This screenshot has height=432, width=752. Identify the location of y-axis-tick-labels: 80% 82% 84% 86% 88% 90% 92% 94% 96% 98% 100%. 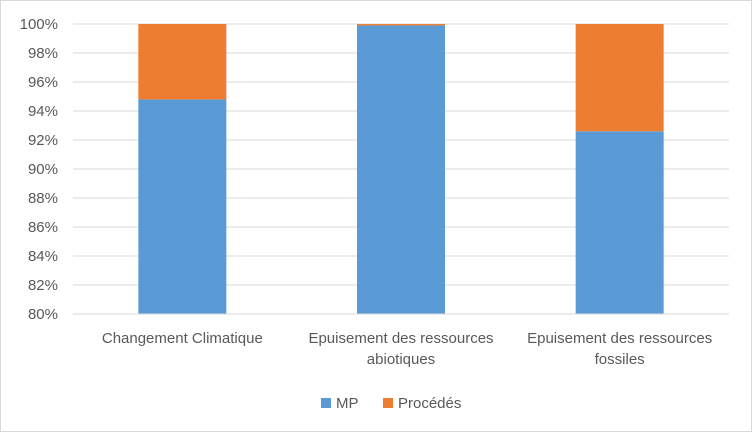
(39, 169).